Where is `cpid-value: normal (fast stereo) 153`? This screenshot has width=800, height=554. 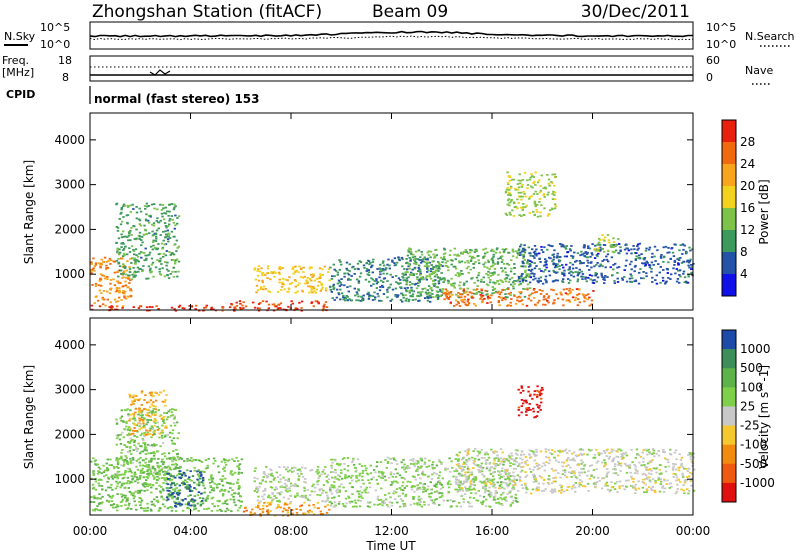
cpid-value: normal (fast stereo) 153 is located at coordinates (177, 99).